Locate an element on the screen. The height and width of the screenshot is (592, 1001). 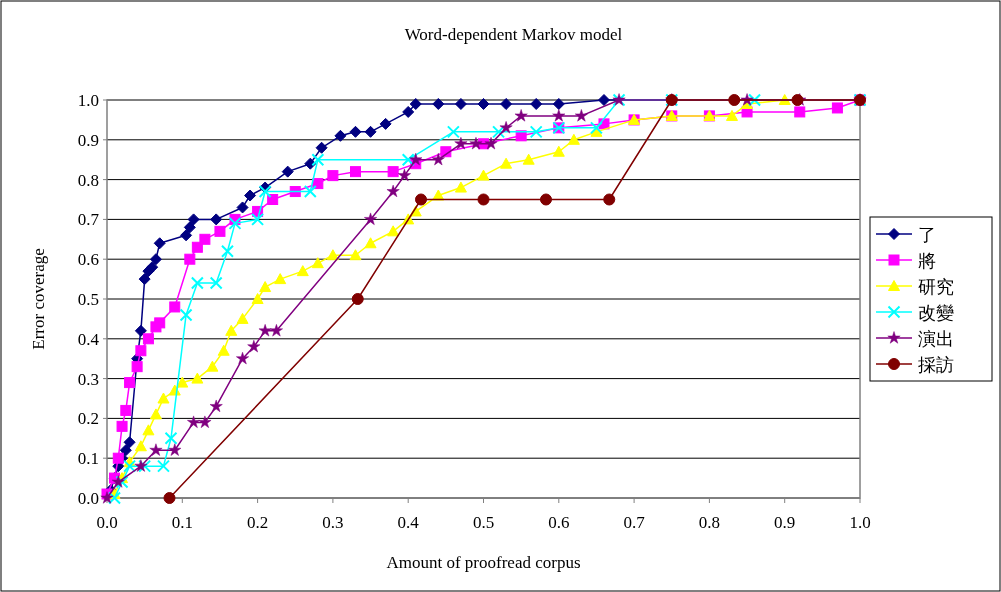
x-tick-label: 0.1 is located at coordinates (182, 522).